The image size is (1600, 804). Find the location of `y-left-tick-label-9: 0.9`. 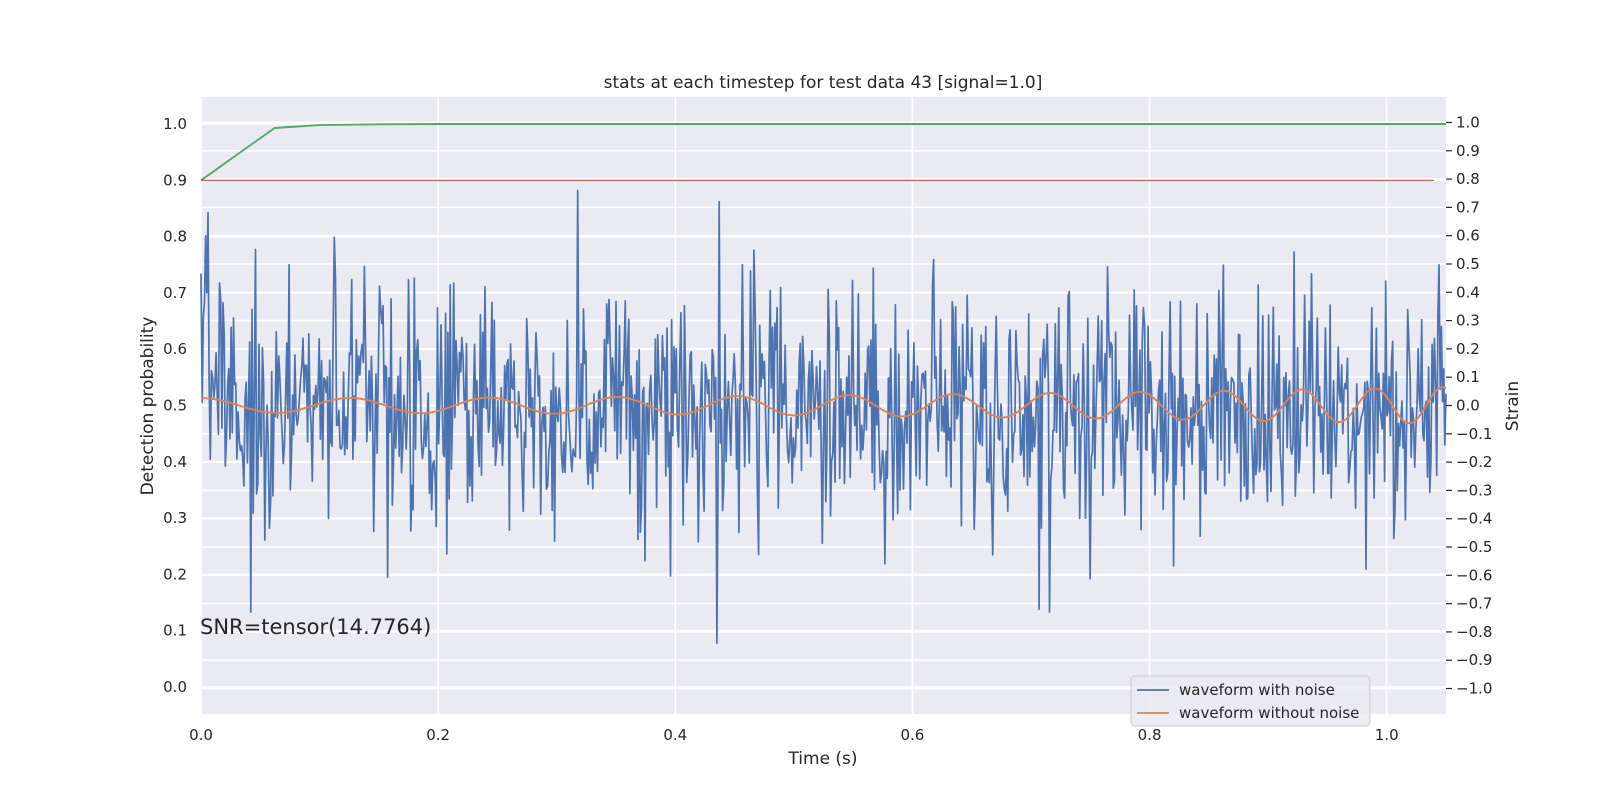

y-left-tick-label-9: 0.9 is located at coordinates (175, 180).